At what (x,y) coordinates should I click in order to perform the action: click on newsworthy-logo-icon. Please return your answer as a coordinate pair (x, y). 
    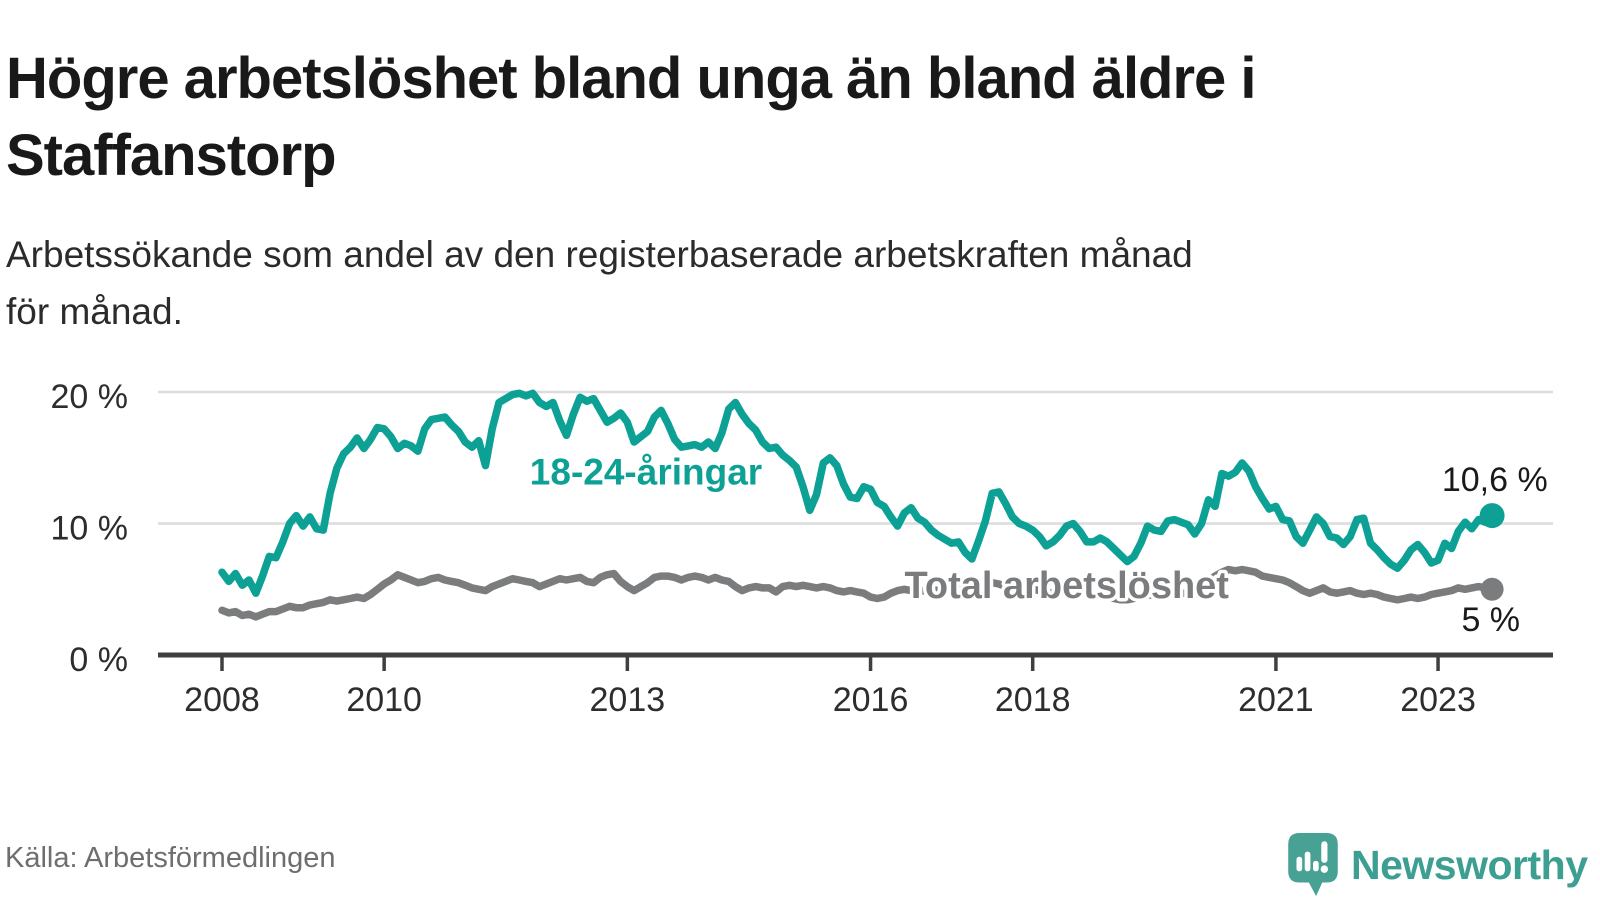
    Looking at the image, I should click on (1313, 864).